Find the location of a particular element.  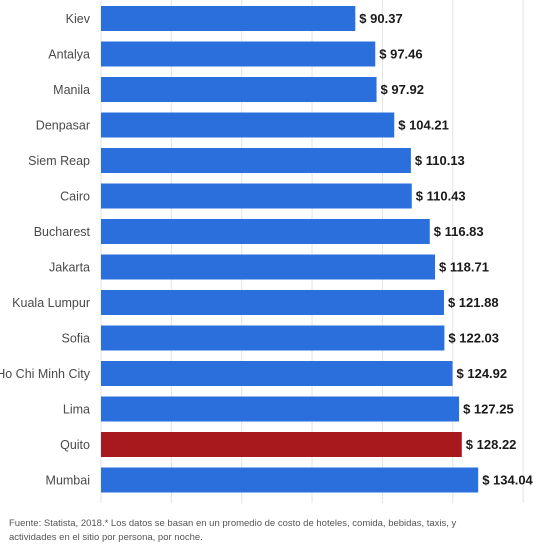

category-label: Lima is located at coordinates (76, 410).